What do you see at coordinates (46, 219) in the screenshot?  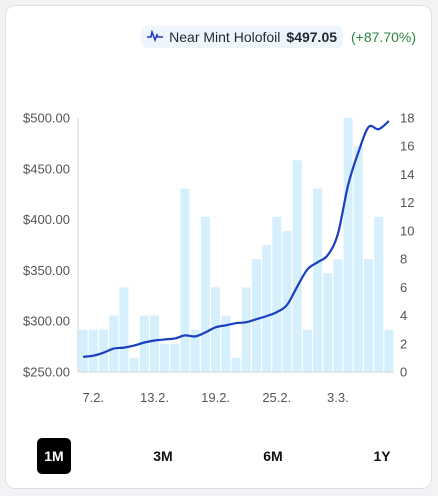 I see `y-left-tick-label: $400.00` at bounding box center [46, 219].